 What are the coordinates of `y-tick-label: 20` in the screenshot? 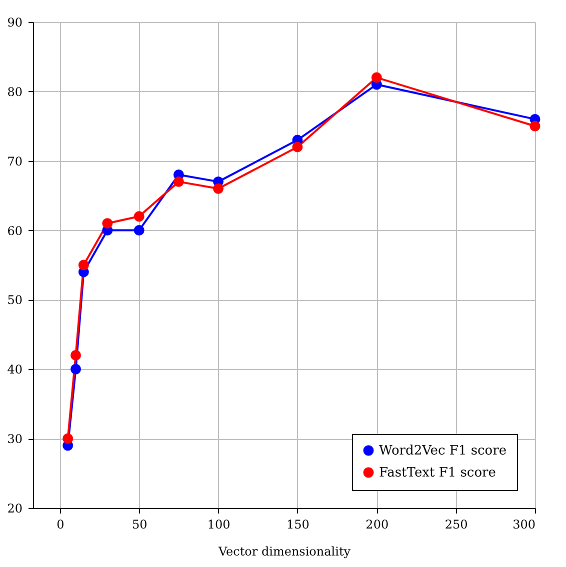 It's located at (14, 509).